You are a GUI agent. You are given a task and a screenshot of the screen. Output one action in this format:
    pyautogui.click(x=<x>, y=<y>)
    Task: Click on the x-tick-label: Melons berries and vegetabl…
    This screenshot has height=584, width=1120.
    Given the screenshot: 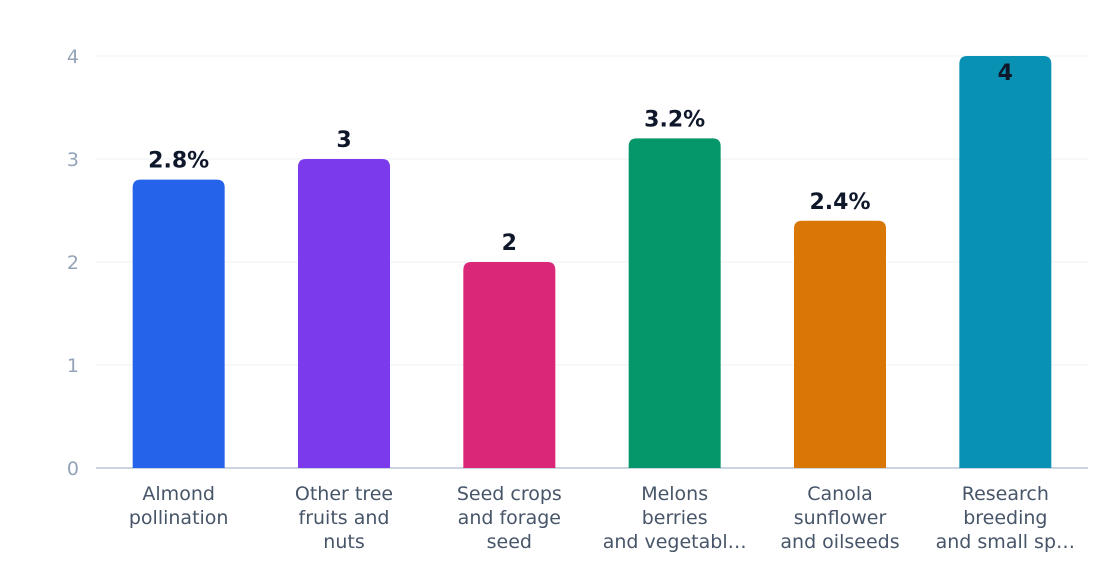 What is the action you would take?
    pyautogui.click(x=675, y=518)
    